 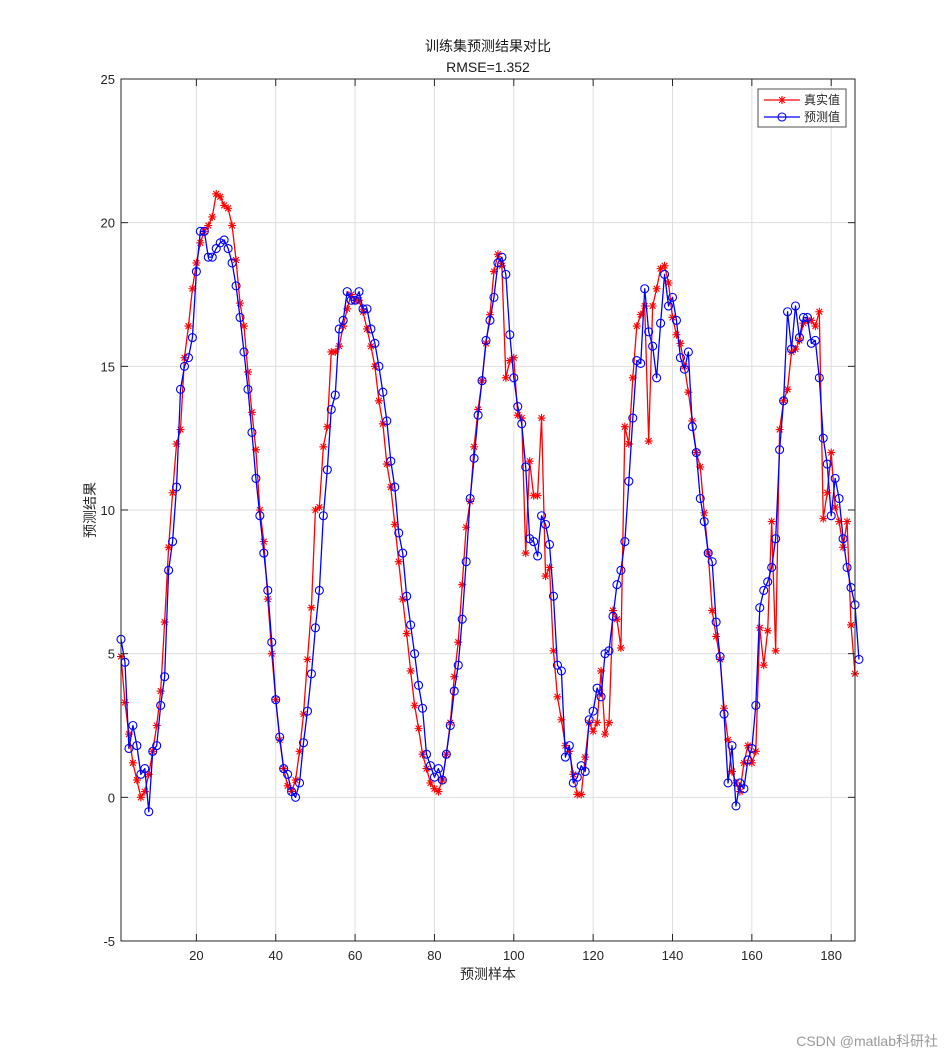 What do you see at coordinates (673, 955) in the screenshot?
I see `x-tick-label: 140` at bounding box center [673, 955].